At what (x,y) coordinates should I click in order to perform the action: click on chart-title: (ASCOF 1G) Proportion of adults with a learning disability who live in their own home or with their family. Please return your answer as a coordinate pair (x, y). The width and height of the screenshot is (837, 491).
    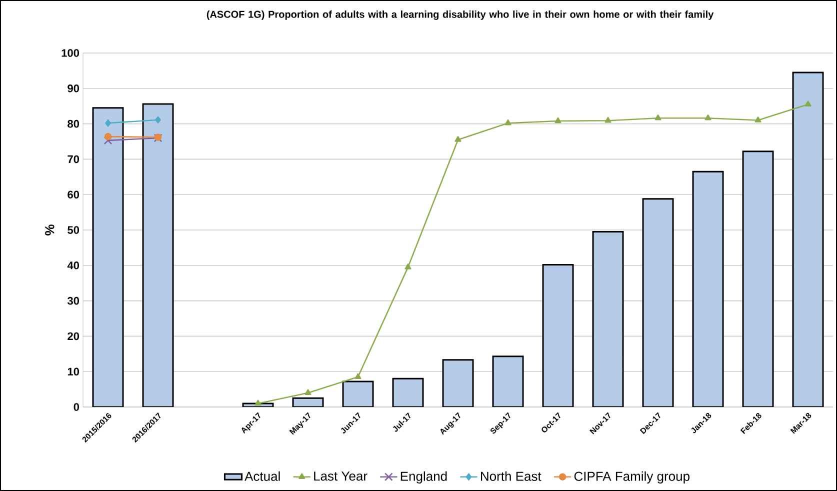
    Looking at the image, I should click on (460, 15).